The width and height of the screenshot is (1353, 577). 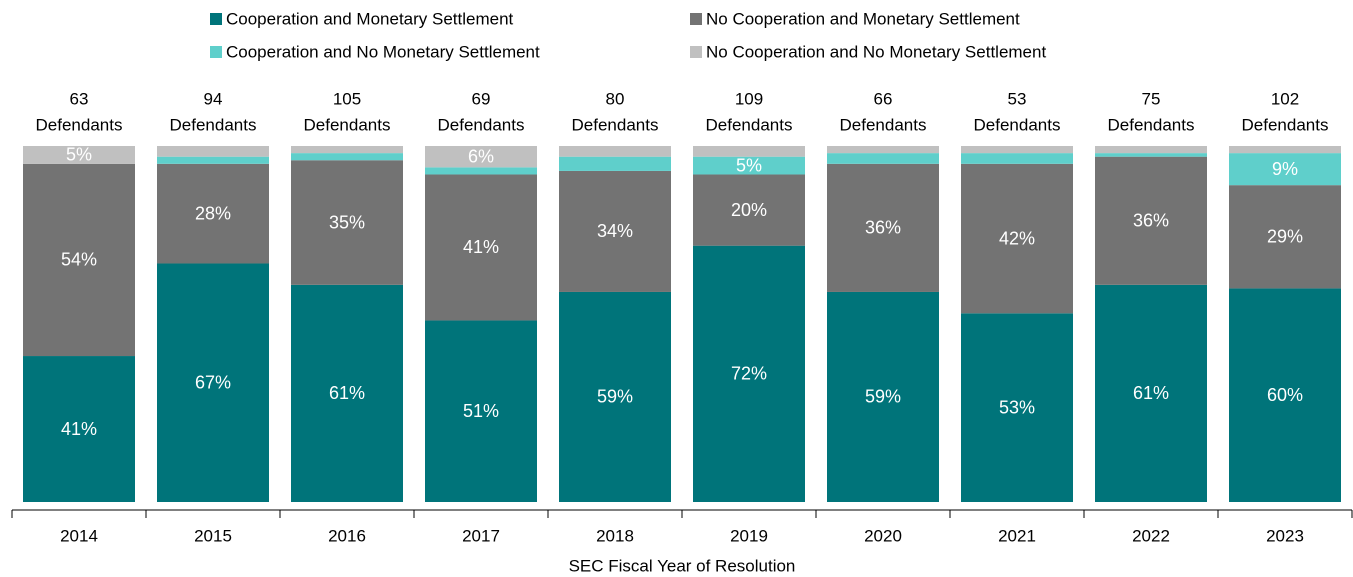 What do you see at coordinates (79, 98) in the screenshot?
I see `total-label: 63` at bounding box center [79, 98].